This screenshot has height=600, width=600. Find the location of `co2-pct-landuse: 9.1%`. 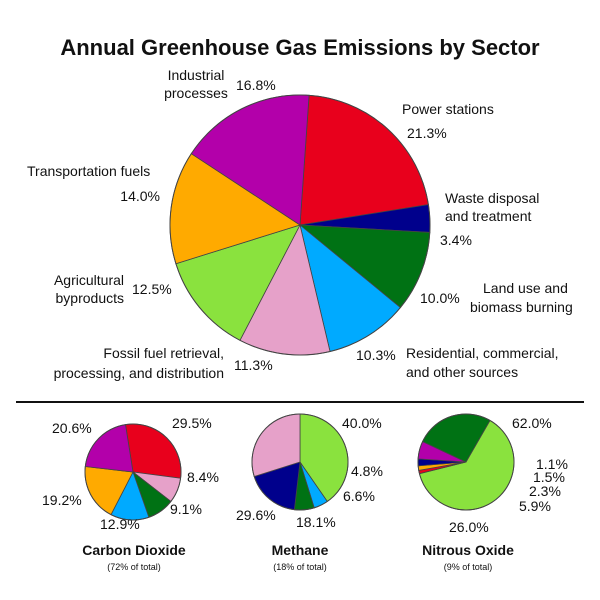

co2-pct-landuse: 9.1% is located at coordinates (186, 509).